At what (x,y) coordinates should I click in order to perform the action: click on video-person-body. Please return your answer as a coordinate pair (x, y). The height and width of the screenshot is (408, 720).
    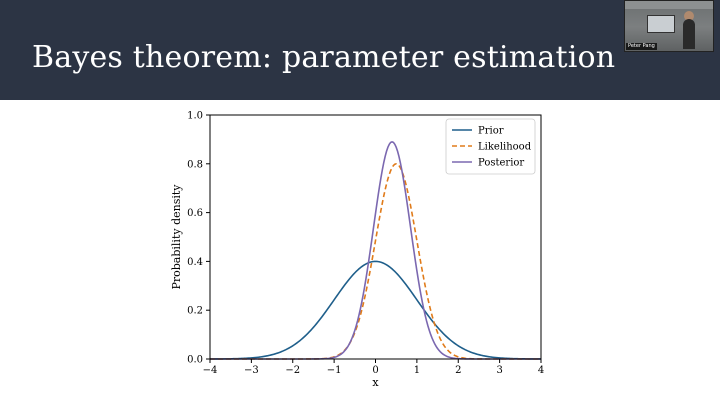
    Looking at the image, I should click on (689, 34).